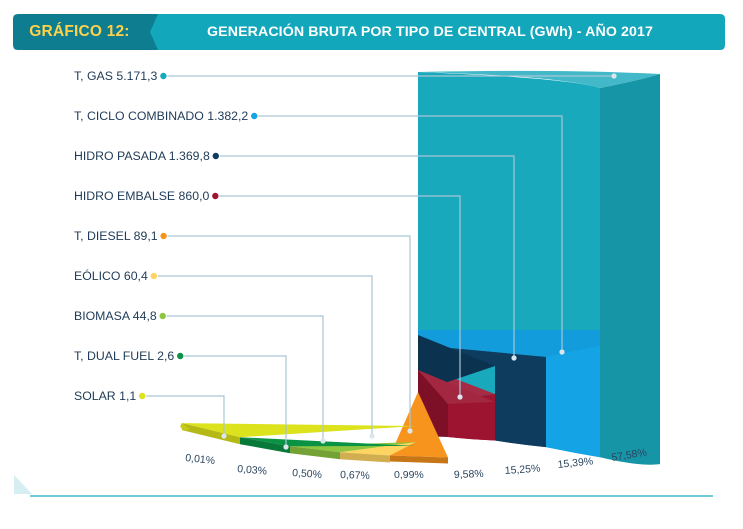 The image size is (743, 529). What do you see at coordinates (23, 484) in the screenshot?
I see `corner-decoration` at bounding box center [23, 484].